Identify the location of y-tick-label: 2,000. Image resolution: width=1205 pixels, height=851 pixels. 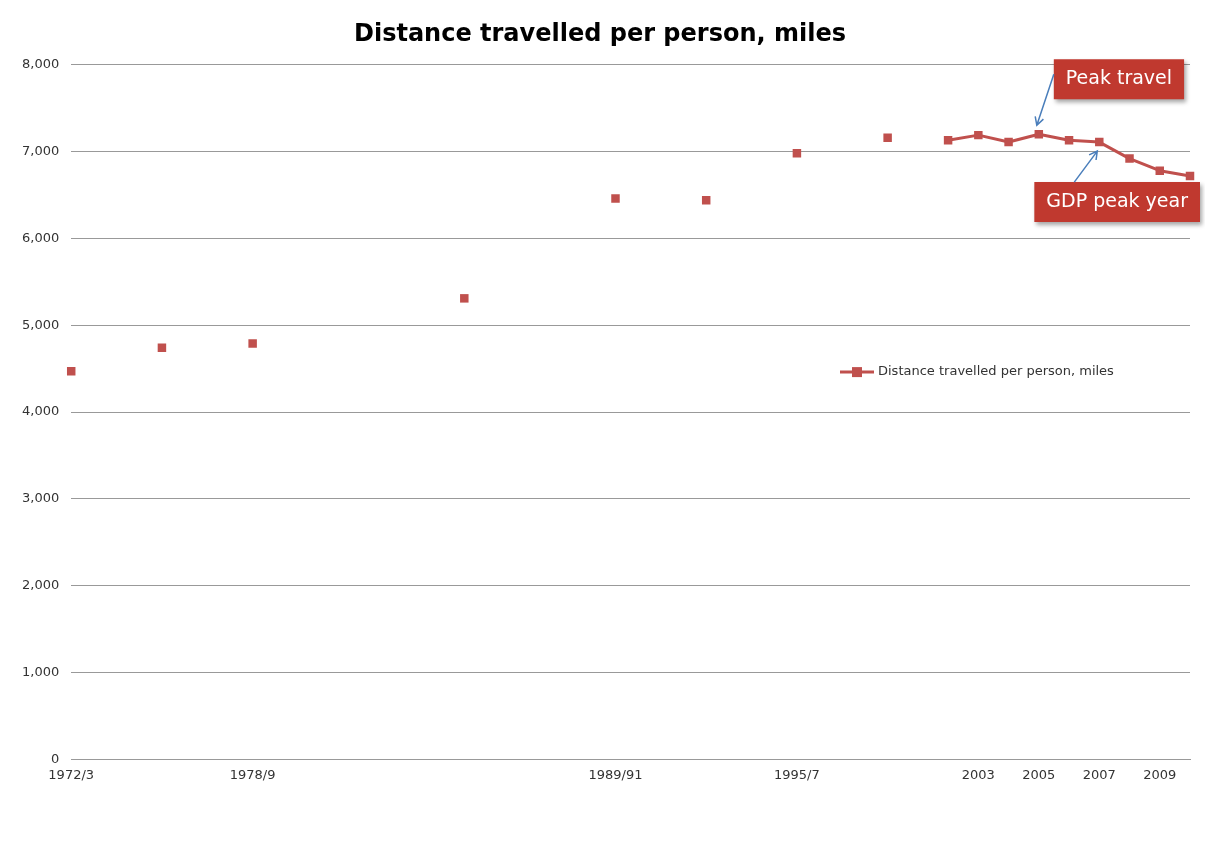
(41, 585).